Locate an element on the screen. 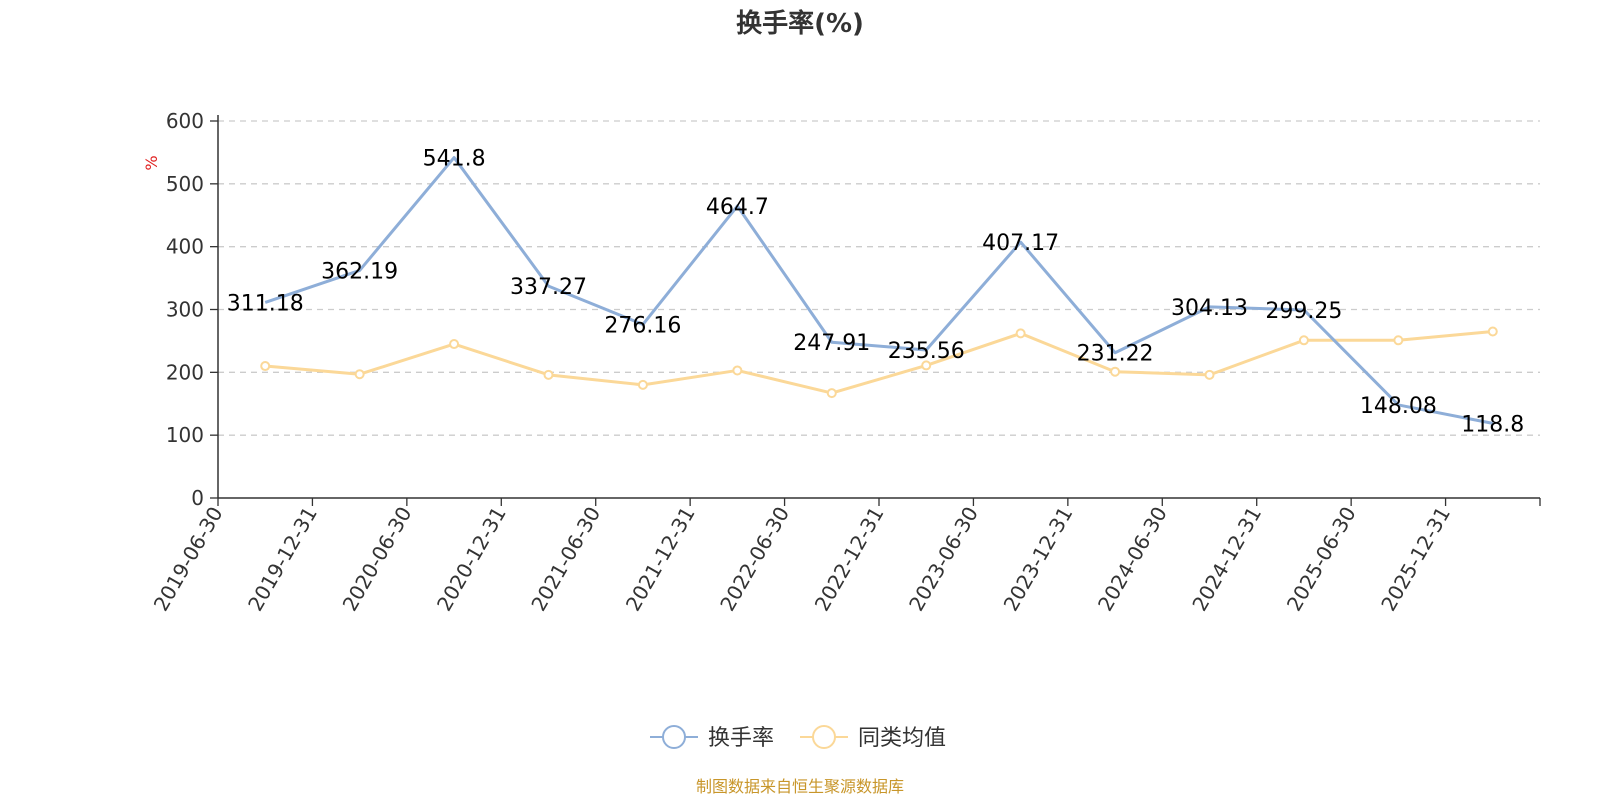 Image resolution: width=1600 pixels, height=800 pixels. data-label: 235.56 is located at coordinates (926, 351).